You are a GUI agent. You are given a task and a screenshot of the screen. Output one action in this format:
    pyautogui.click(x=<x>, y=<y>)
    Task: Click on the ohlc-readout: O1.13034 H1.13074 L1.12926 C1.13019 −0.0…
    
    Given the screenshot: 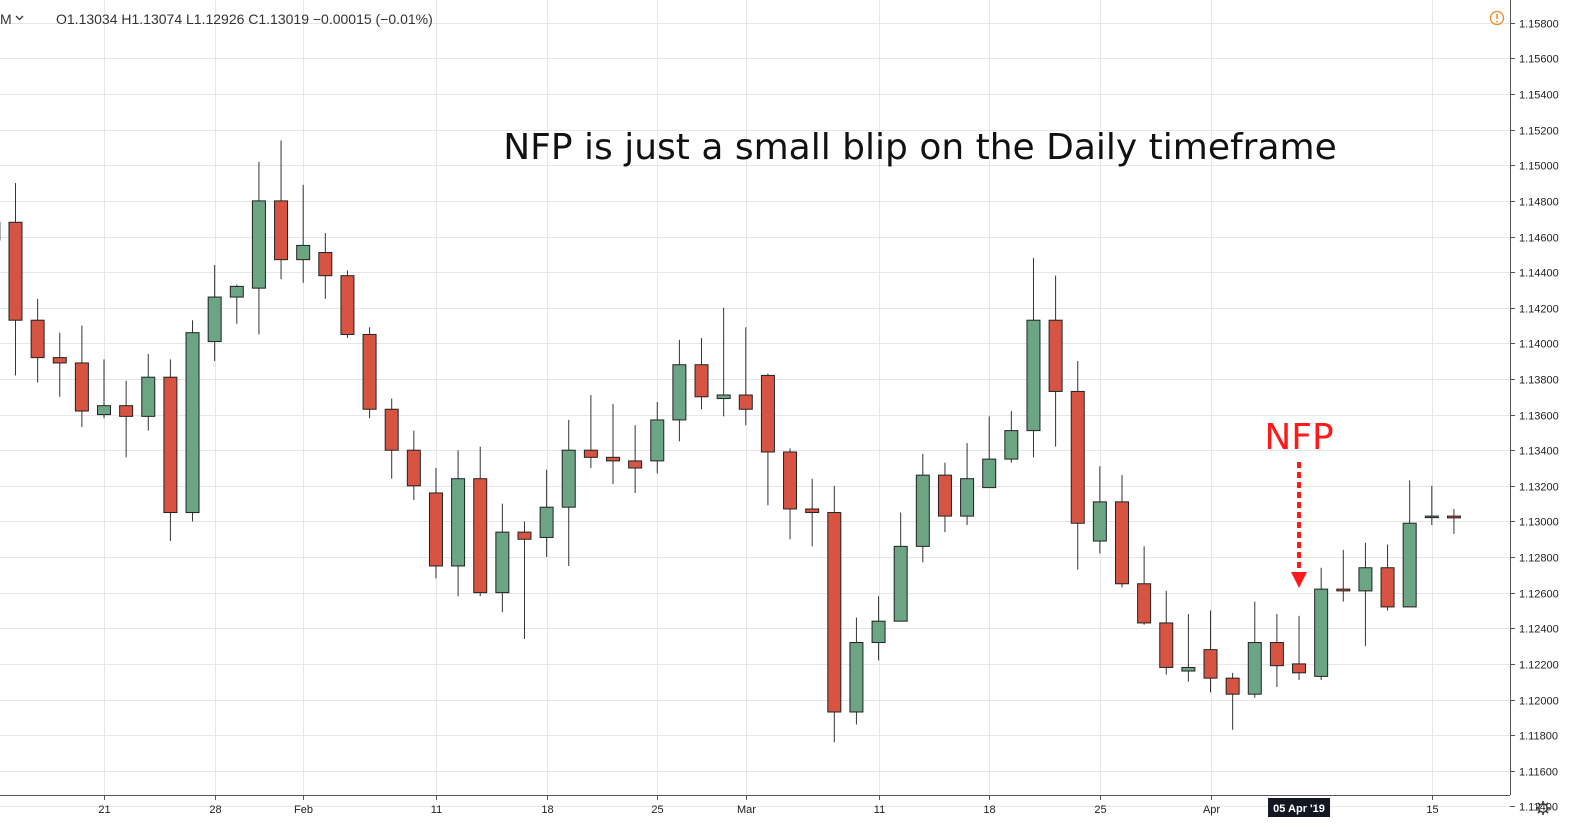 What is the action you would take?
    pyautogui.click(x=244, y=19)
    